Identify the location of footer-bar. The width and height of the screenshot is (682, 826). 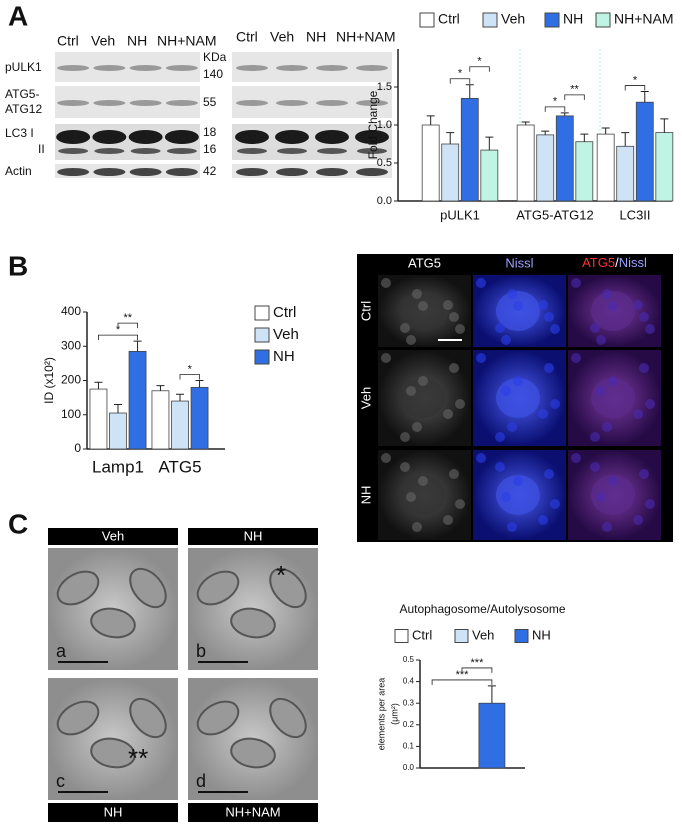
(253, 812).